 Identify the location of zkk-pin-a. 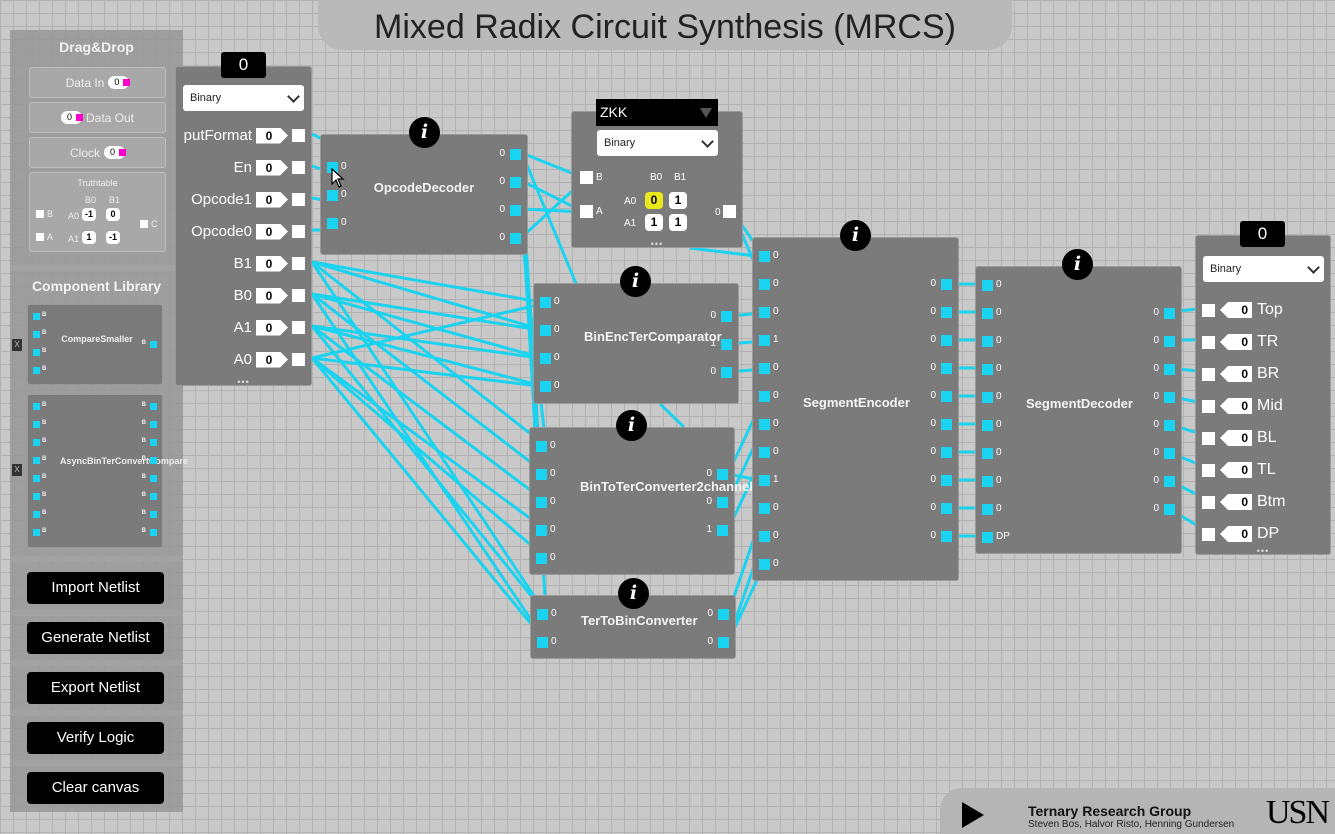
(586, 211).